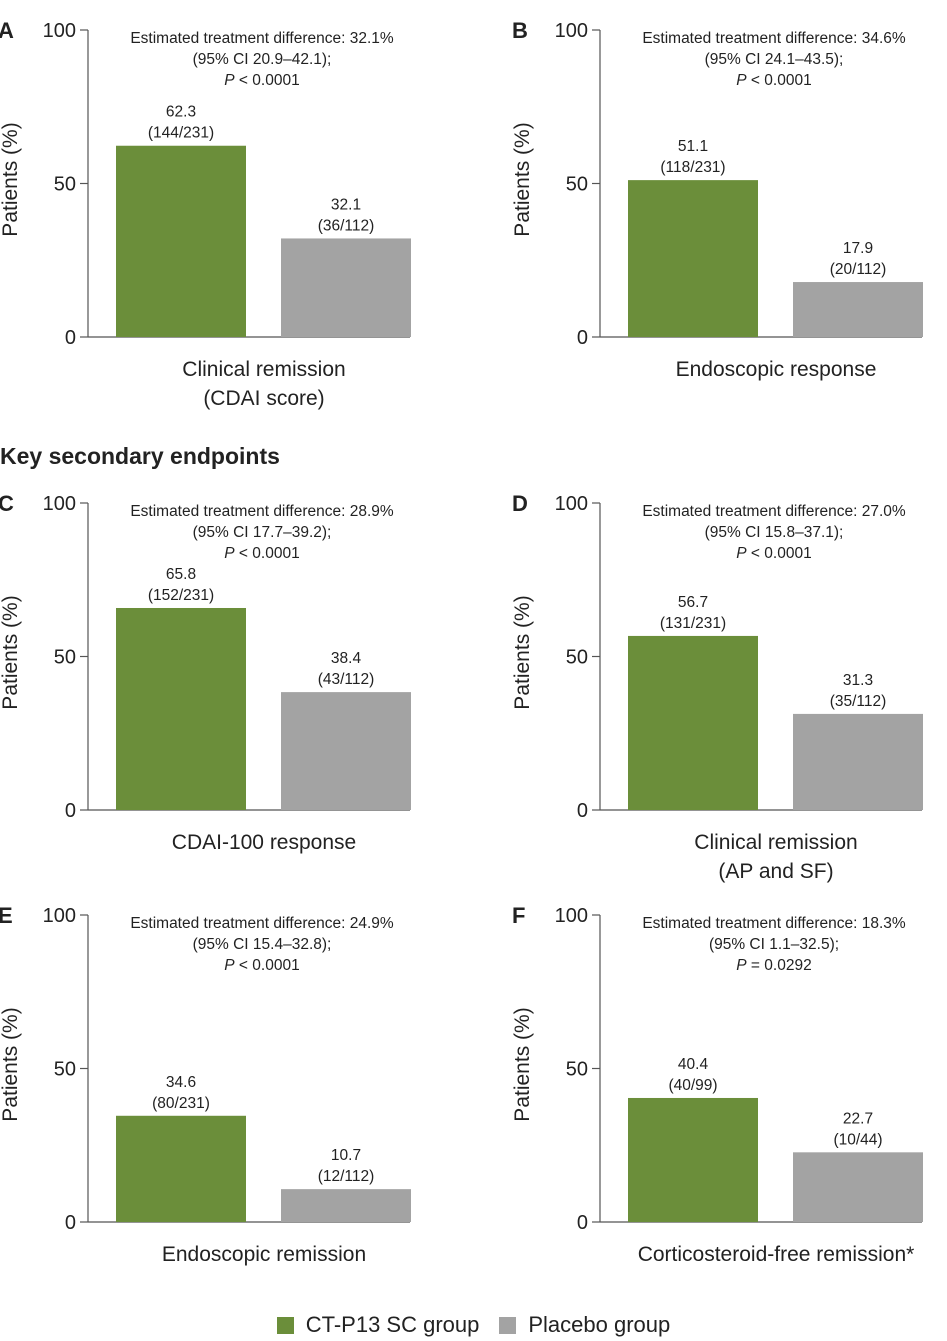 The image size is (947, 1341). I want to click on bar-fraction-label: (43/112), so click(346, 679).